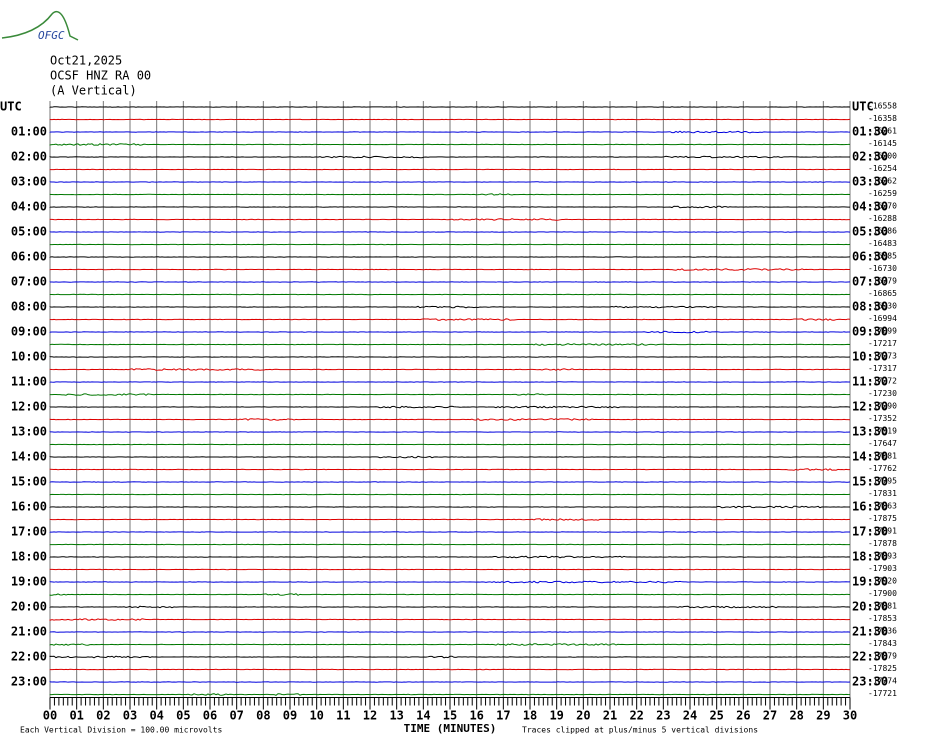  Describe the element at coordinates (882, 256) in the screenshot. I see `offset-label: -16585` at that location.